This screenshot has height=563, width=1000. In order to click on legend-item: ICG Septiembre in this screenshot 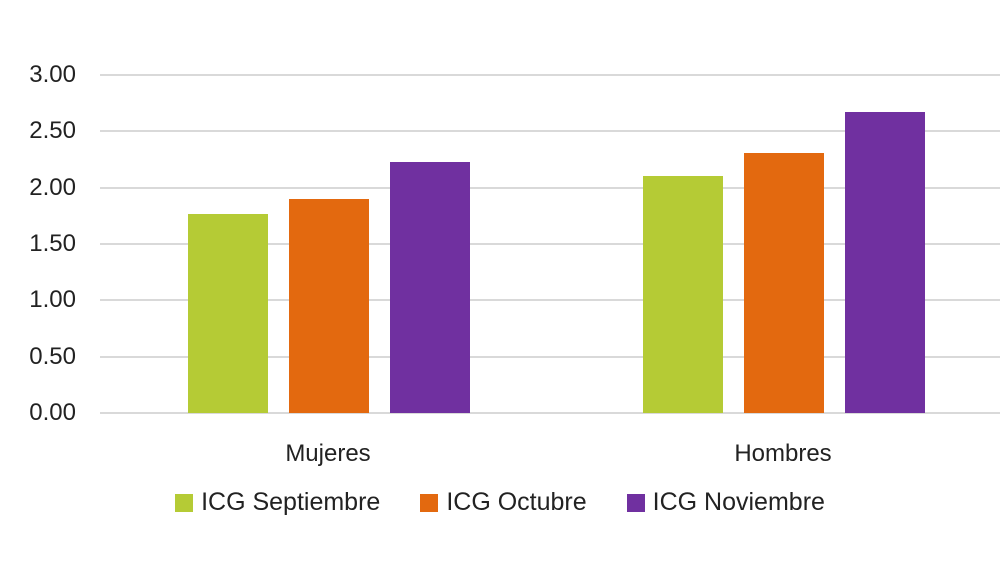, I will do `click(277, 502)`.